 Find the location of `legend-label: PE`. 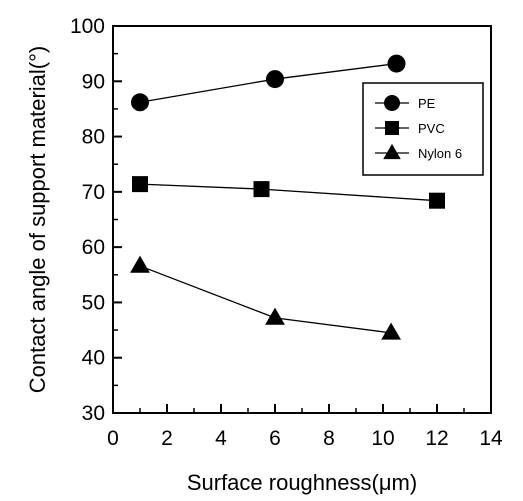

legend-label: PE is located at coordinates (427, 103).